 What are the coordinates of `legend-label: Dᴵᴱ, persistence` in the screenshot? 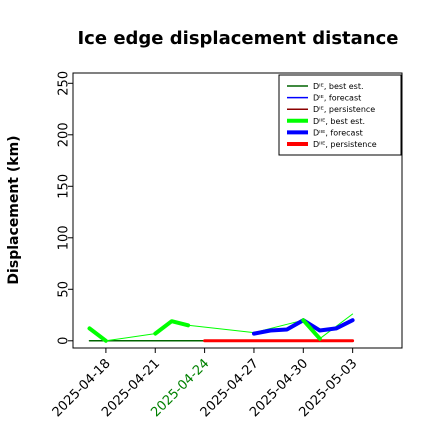 It's located at (344, 109).